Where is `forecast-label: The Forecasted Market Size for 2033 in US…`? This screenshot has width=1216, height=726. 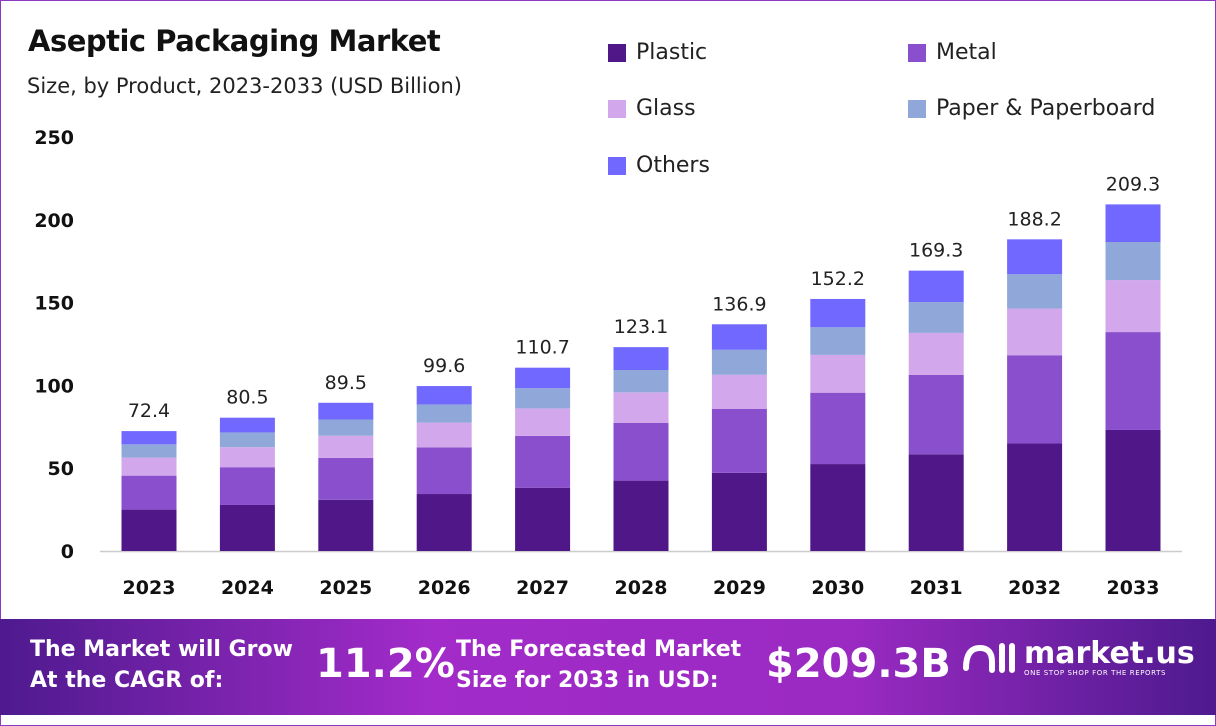 forecast-label: The Forecasted Market Size for 2033 in US… is located at coordinates (598, 665).